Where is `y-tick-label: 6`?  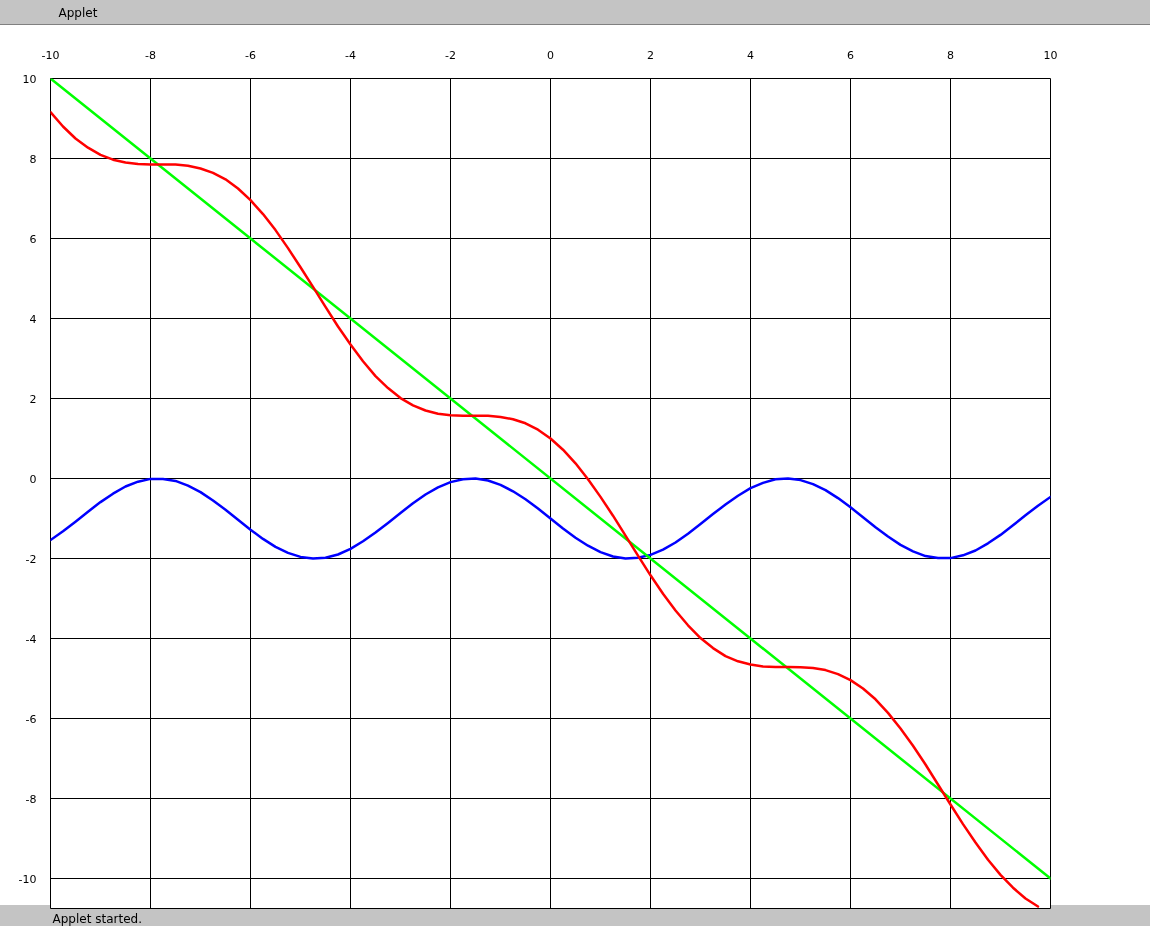 y-tick-label: 6 is located at coordinates (33, 239).